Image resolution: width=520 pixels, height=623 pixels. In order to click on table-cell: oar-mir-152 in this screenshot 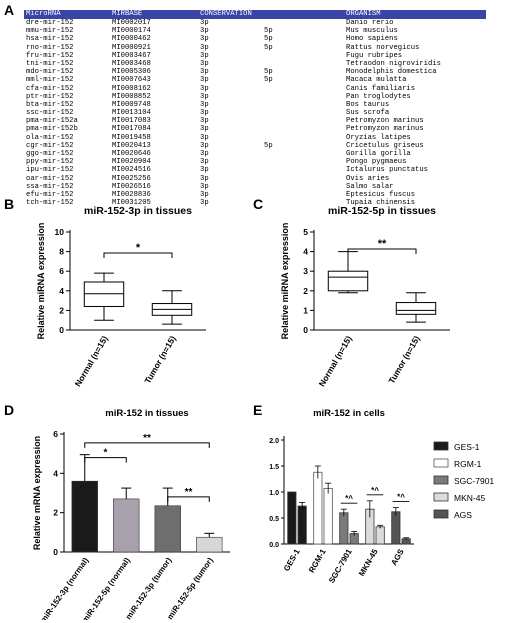, I will do `click(50, 178)`.